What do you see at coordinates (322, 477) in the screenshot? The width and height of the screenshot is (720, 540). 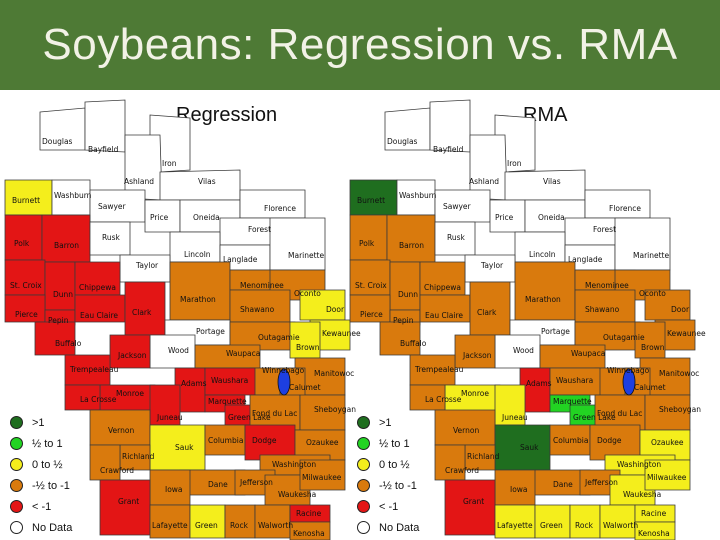 I see `county-label: Milwaukee` at bounding box center [322, 477].